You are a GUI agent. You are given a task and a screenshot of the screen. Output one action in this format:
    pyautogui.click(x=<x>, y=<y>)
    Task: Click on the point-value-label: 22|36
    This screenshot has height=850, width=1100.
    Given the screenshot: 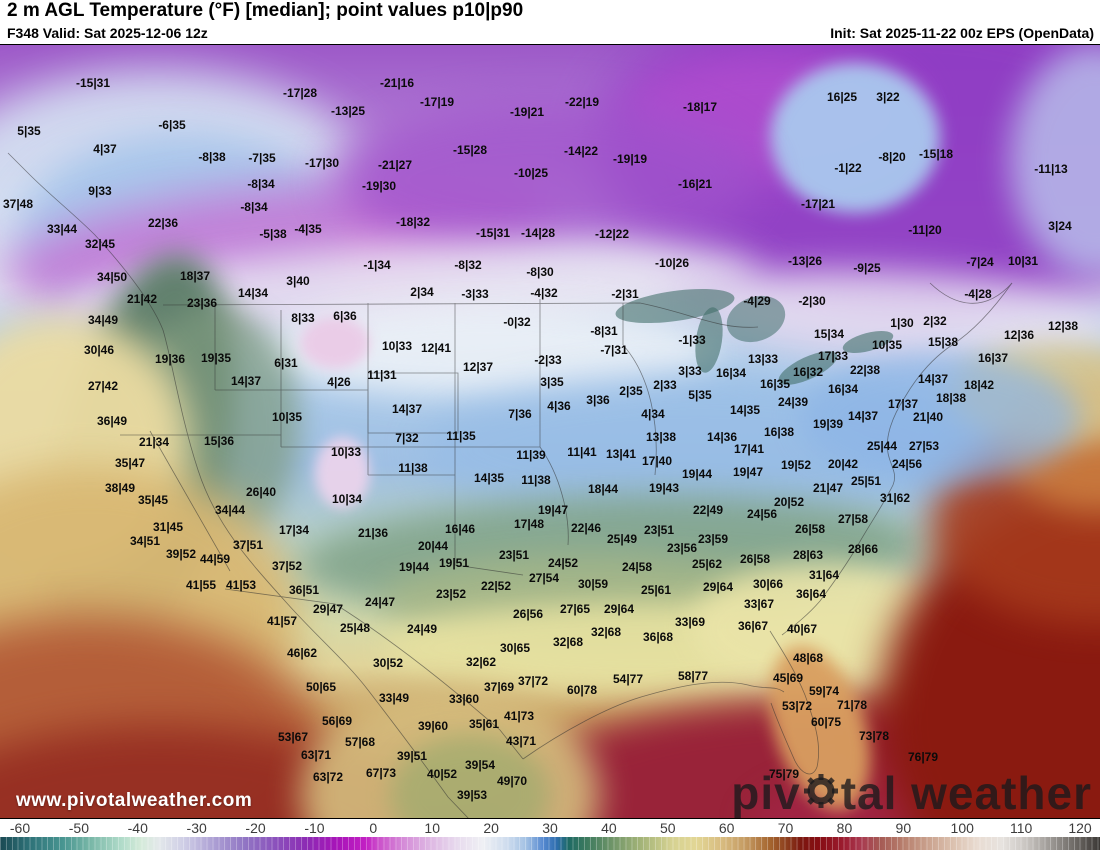 What is the action you would take?
    pyautogui.click(x=163, y=223)
    